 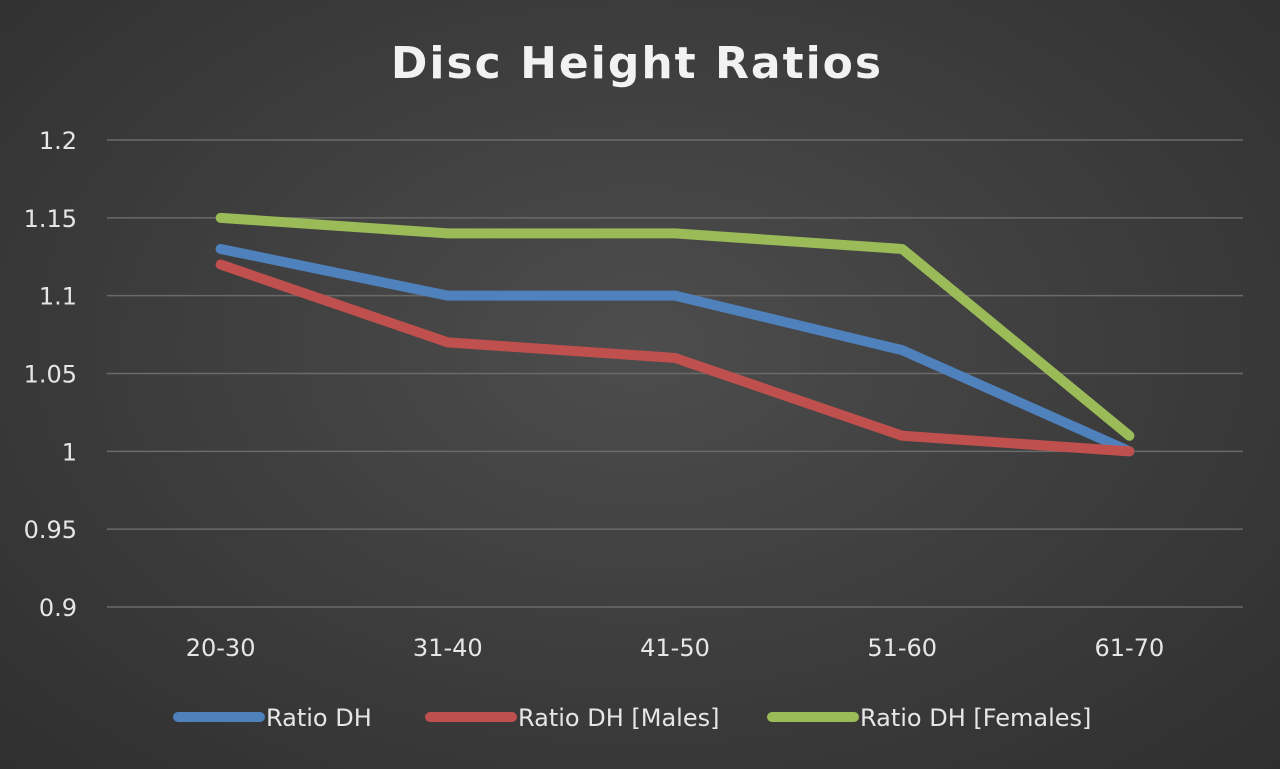 What do you see at coordinates (221, 648) in the screenshot?
I see `x-tick-label: 20-30` at bounding box center [221, 648].